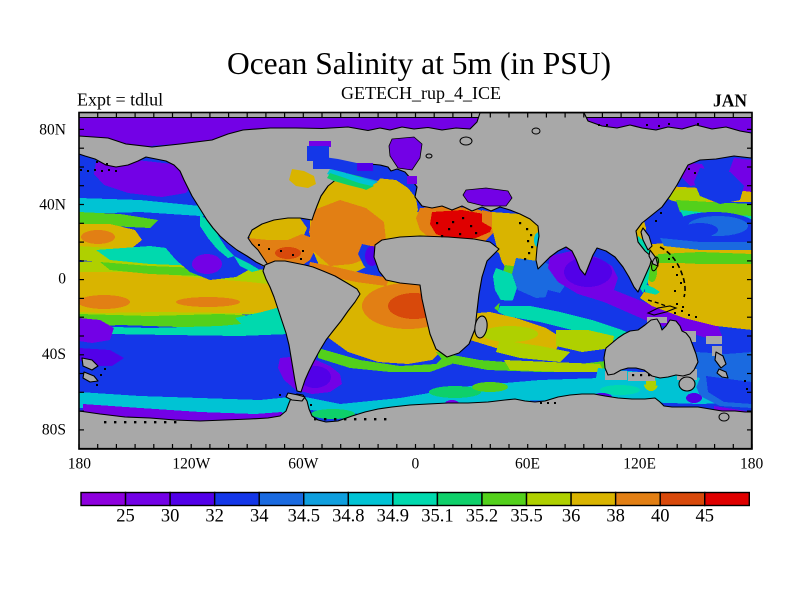 The width and height of the screenshot is (800, 600). Describe the element at coordinates (393, 517) in the screenshot. I see `svg-text: 34.9` at that location.